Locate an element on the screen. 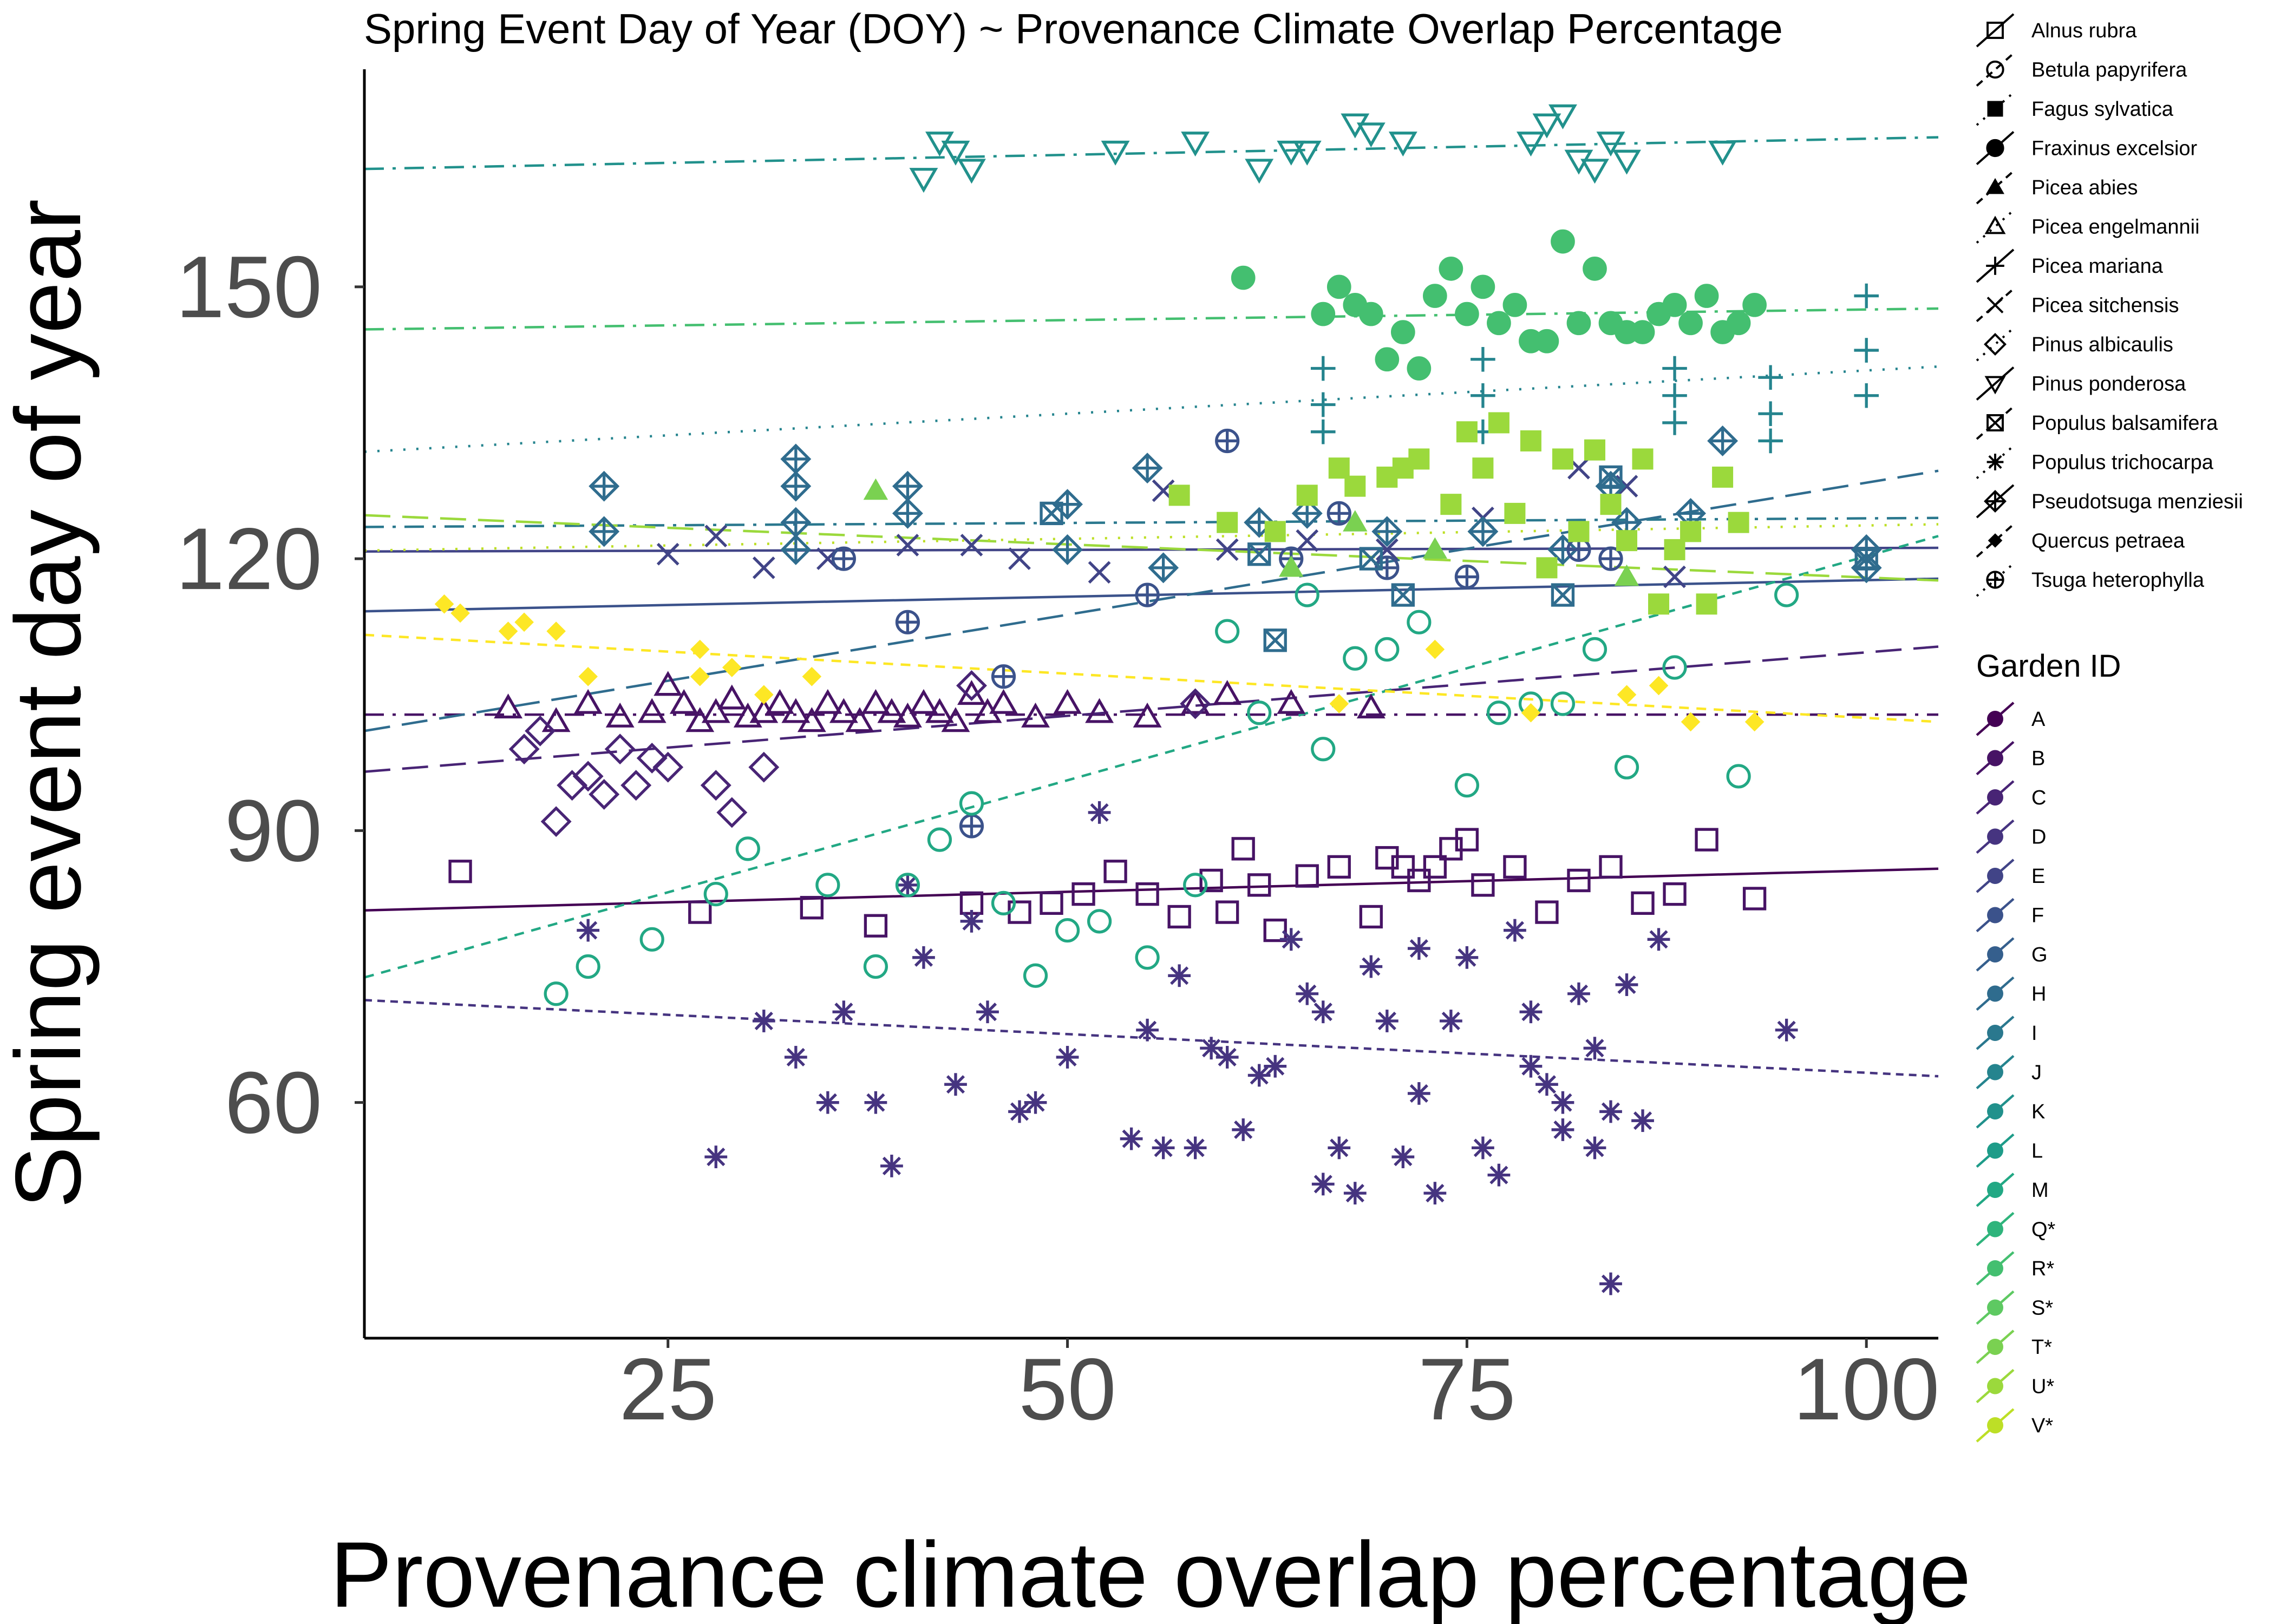 This screenshot has height=1624, width=2274. garden-legend-label: S* is located at coordinates (2042, 1309).